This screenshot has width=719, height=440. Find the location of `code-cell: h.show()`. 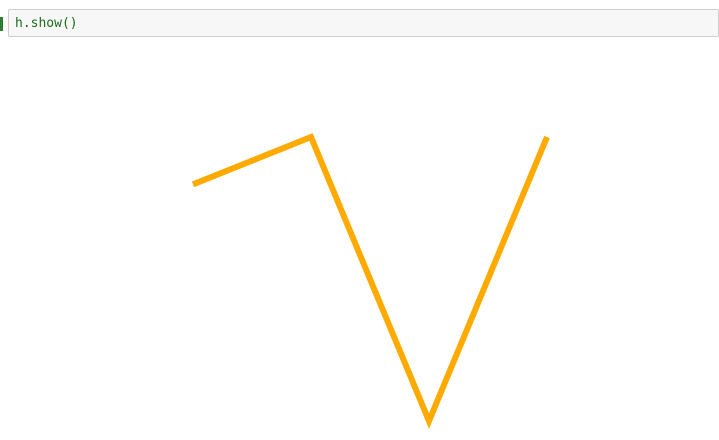

code-cell: h.show() is located at coordinates (359, 24).